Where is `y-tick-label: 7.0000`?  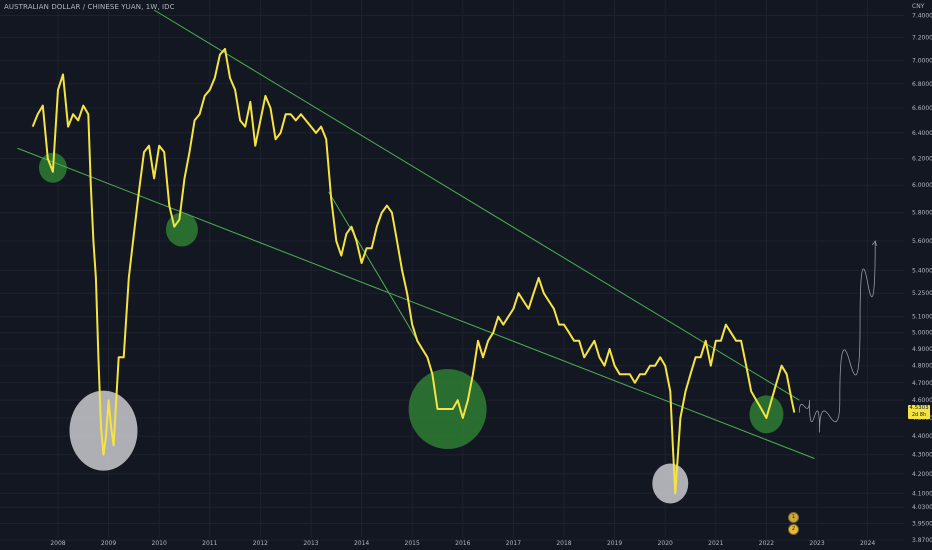 y-tick-label: 7.0000 is located at coordinates (922, 60).